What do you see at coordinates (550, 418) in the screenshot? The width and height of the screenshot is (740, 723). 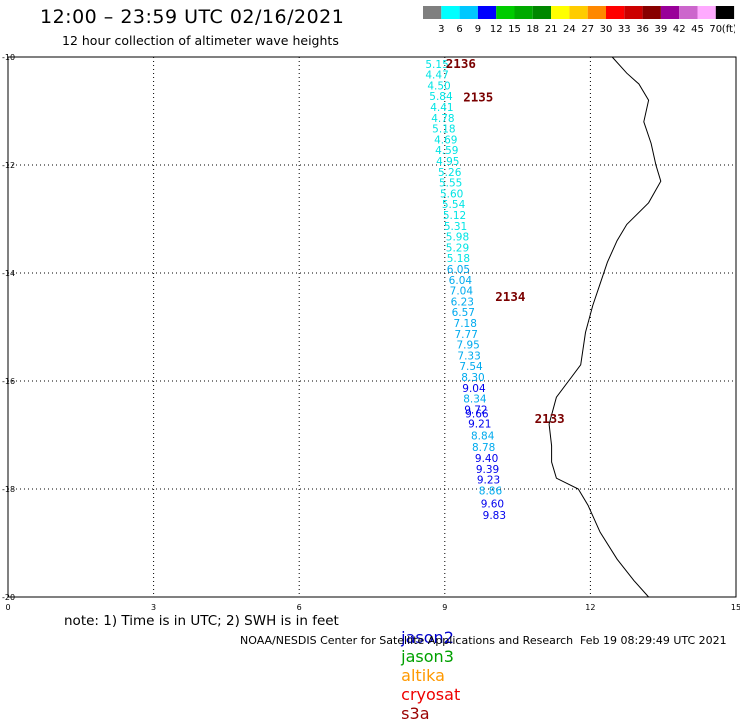 I see `pass-time-label: 2133` at bounding box center [550, 418].